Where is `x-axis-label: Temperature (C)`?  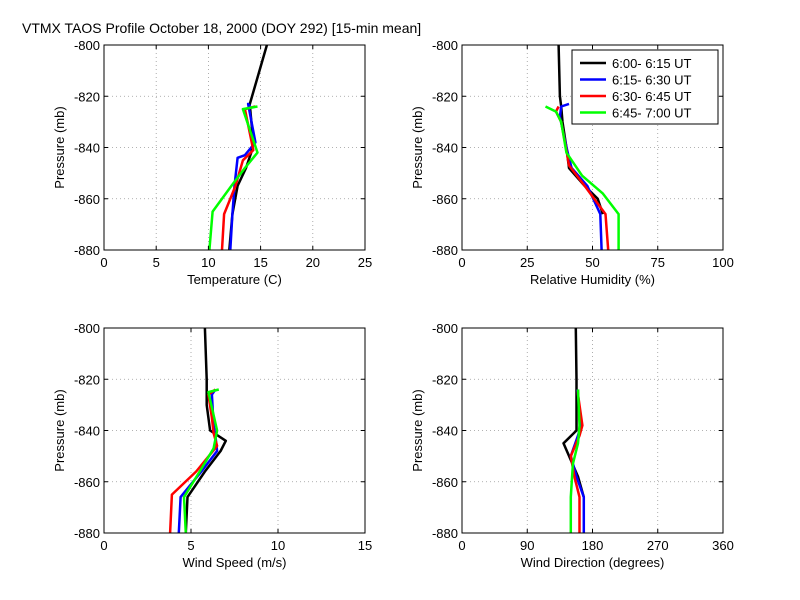 x-axis-label: Temperature (C) is located at coordinates (234, 279).